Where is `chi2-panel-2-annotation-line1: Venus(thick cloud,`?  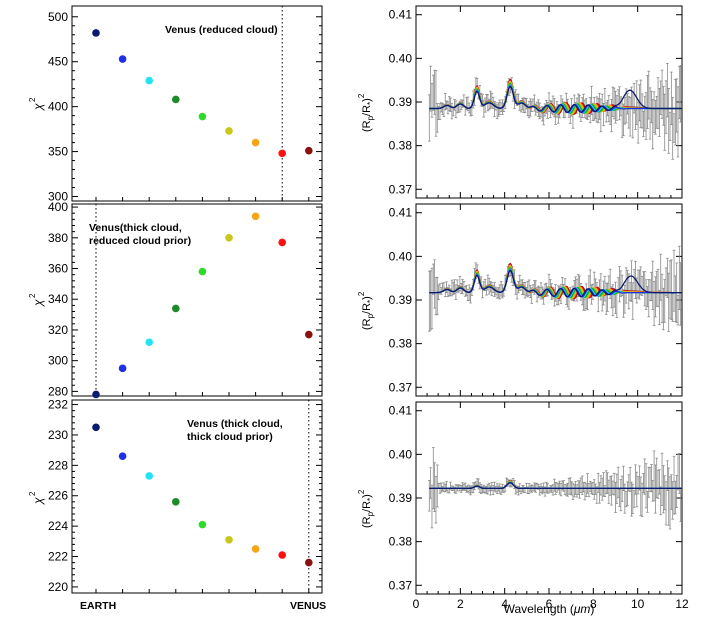
chi2-panel-2-annotation-line1: Venus(thick cloud, is located at coordinates (135, 228).